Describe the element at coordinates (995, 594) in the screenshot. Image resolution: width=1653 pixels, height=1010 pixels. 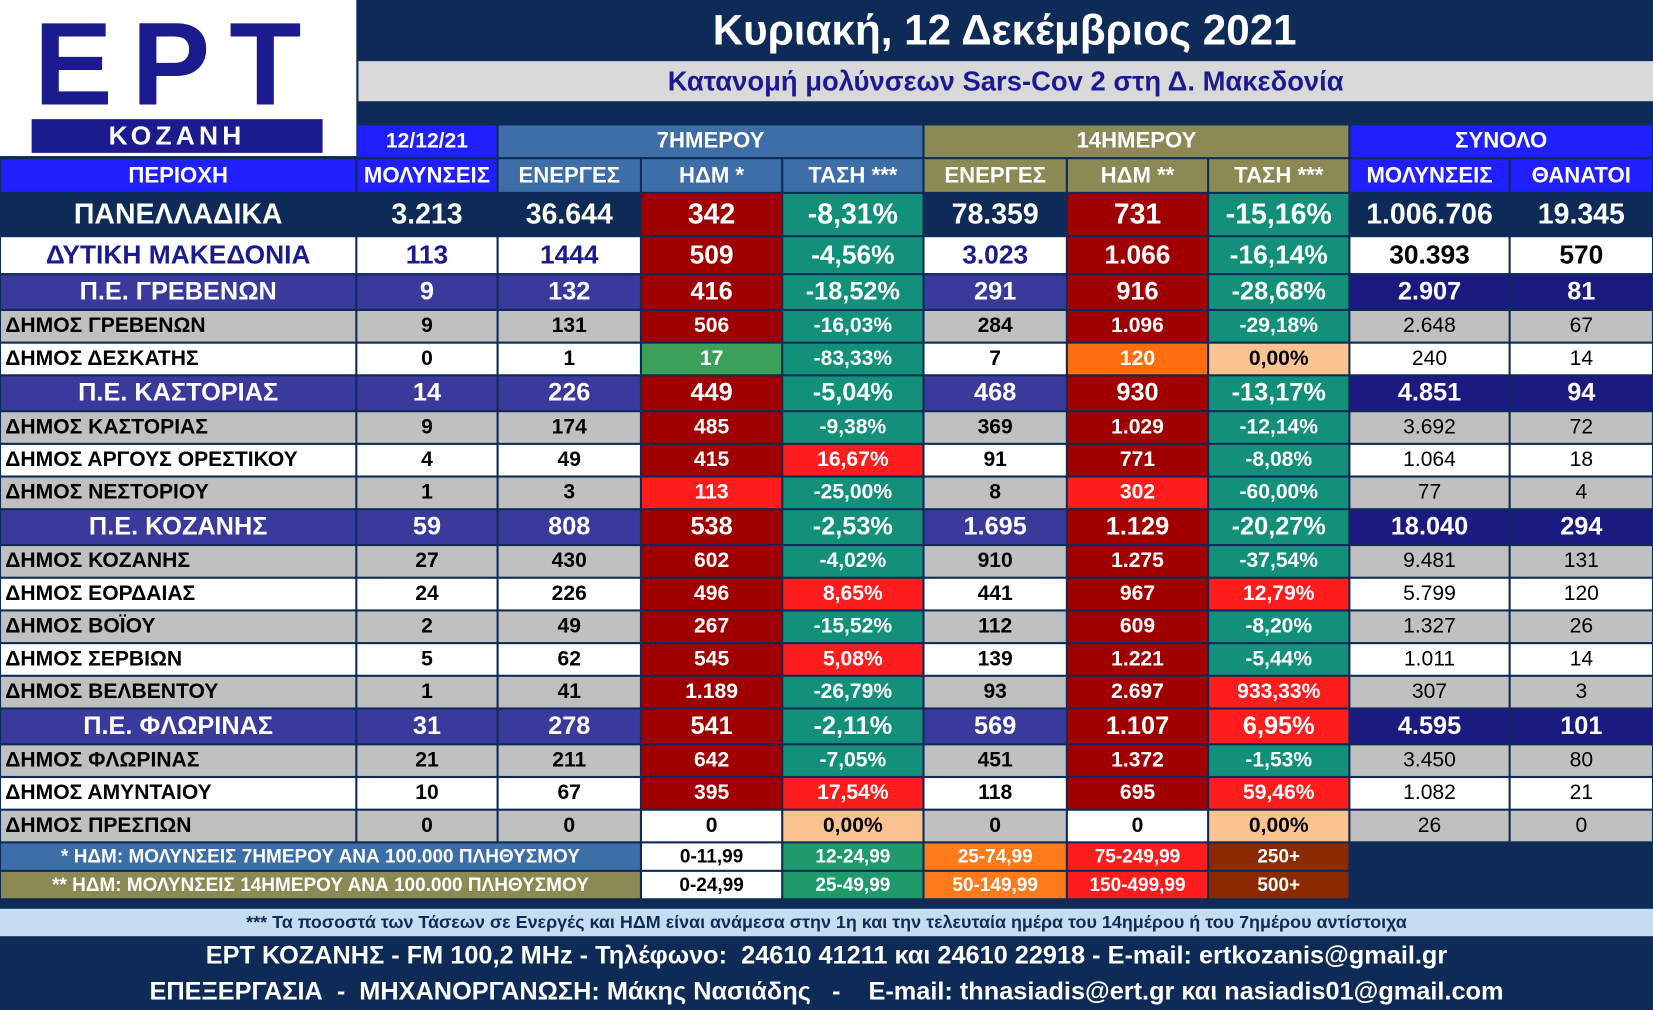
I see `cell: 441` at that location.